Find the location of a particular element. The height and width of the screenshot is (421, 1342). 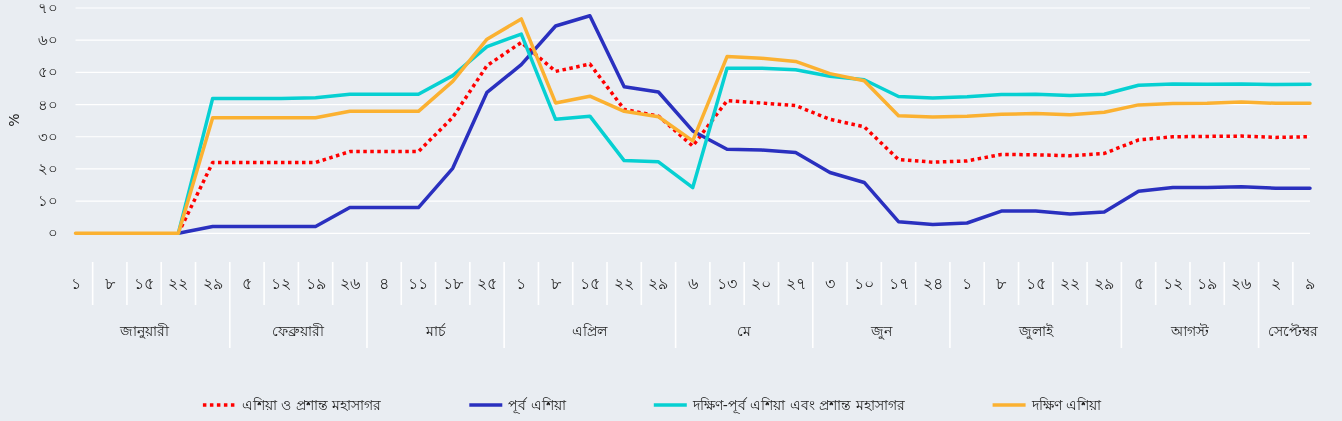

text: ফেব্রুয়ারী is located at coordinates (299, 331).